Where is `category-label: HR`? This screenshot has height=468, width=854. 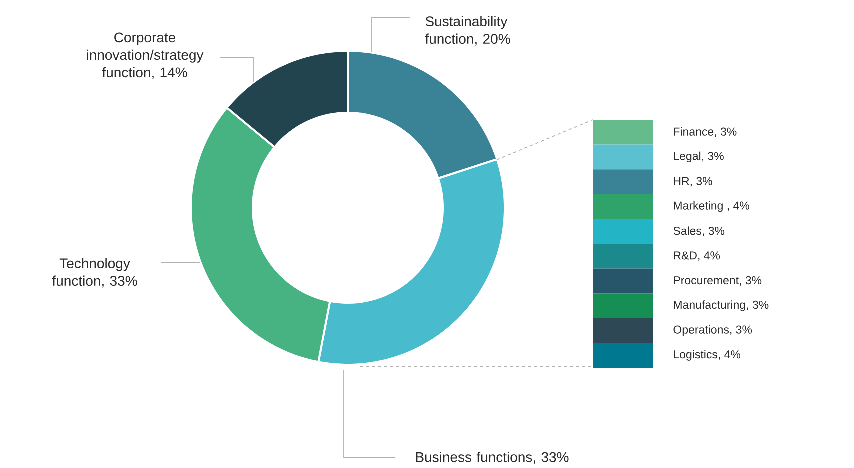 category-label: HR is located at coordinates (682, 181).